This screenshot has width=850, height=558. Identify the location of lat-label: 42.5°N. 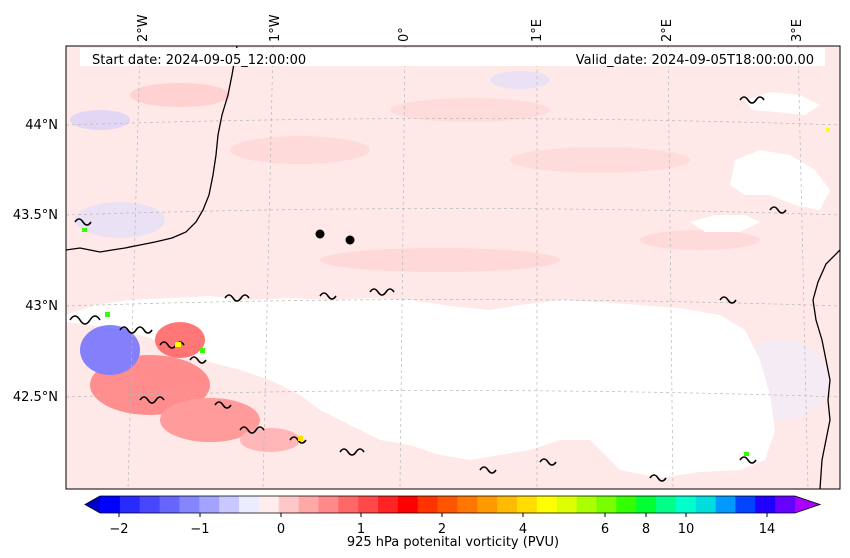
(35, 397).